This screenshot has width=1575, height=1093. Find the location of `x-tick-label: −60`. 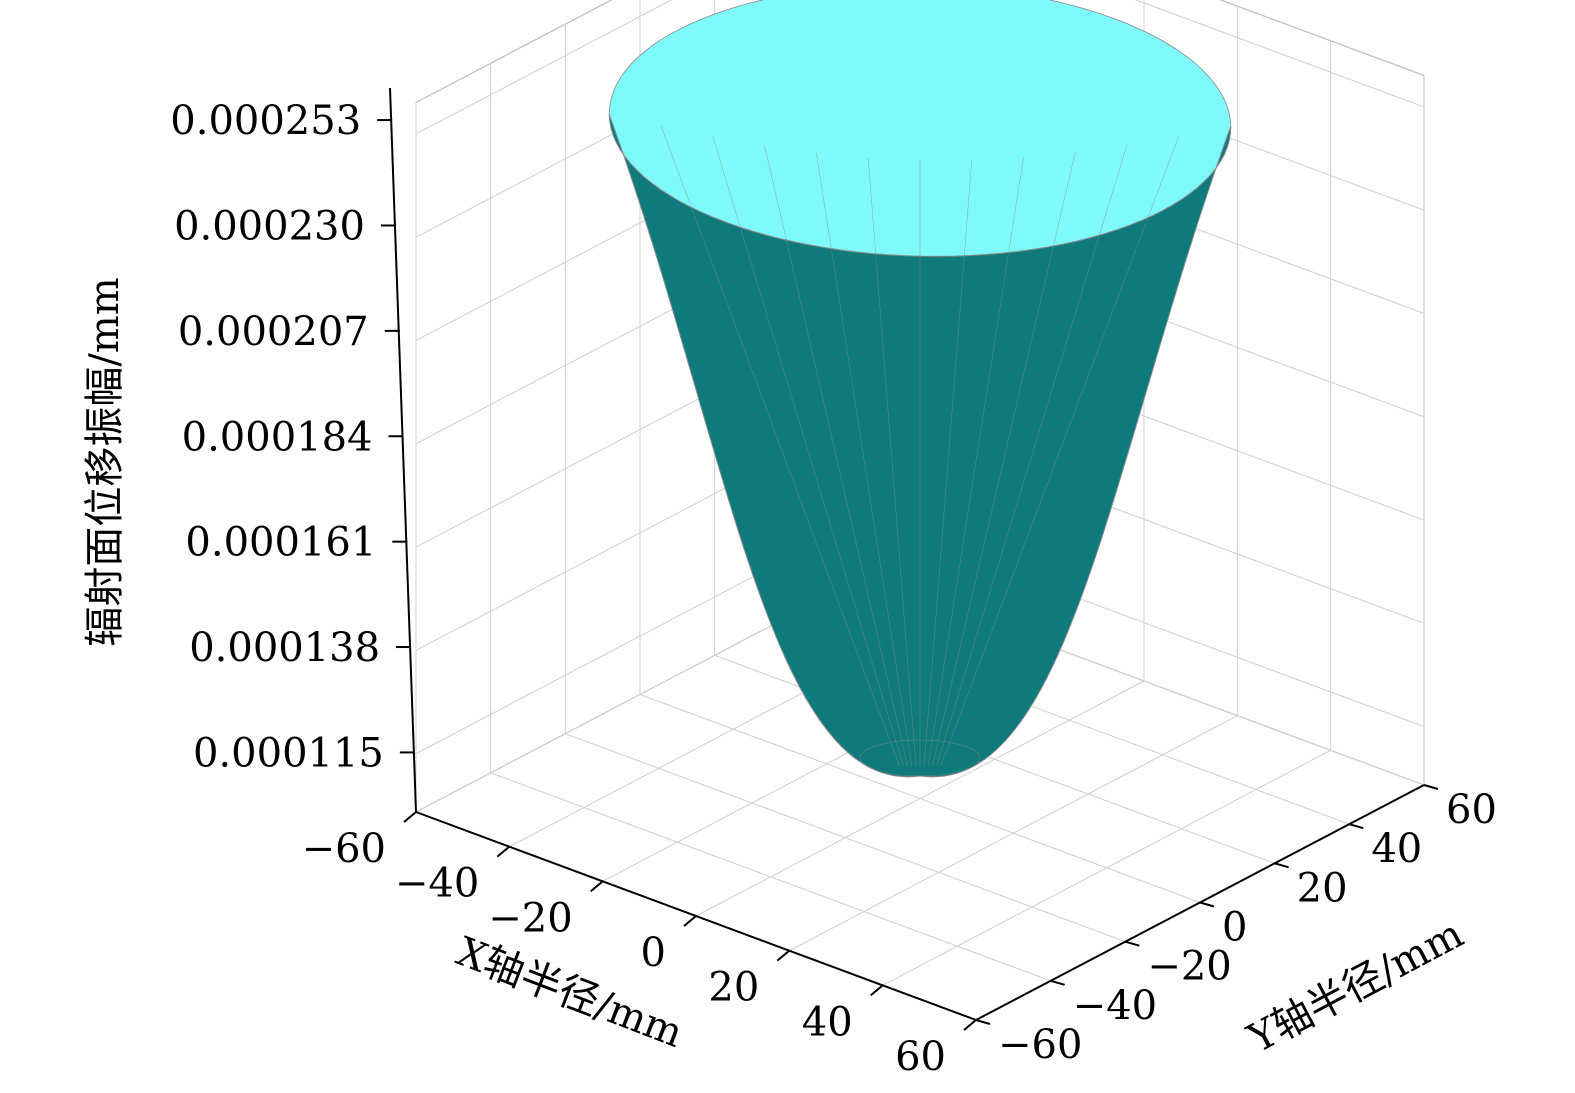

x-tick-label: −60 is located at coordinates (344, 849).